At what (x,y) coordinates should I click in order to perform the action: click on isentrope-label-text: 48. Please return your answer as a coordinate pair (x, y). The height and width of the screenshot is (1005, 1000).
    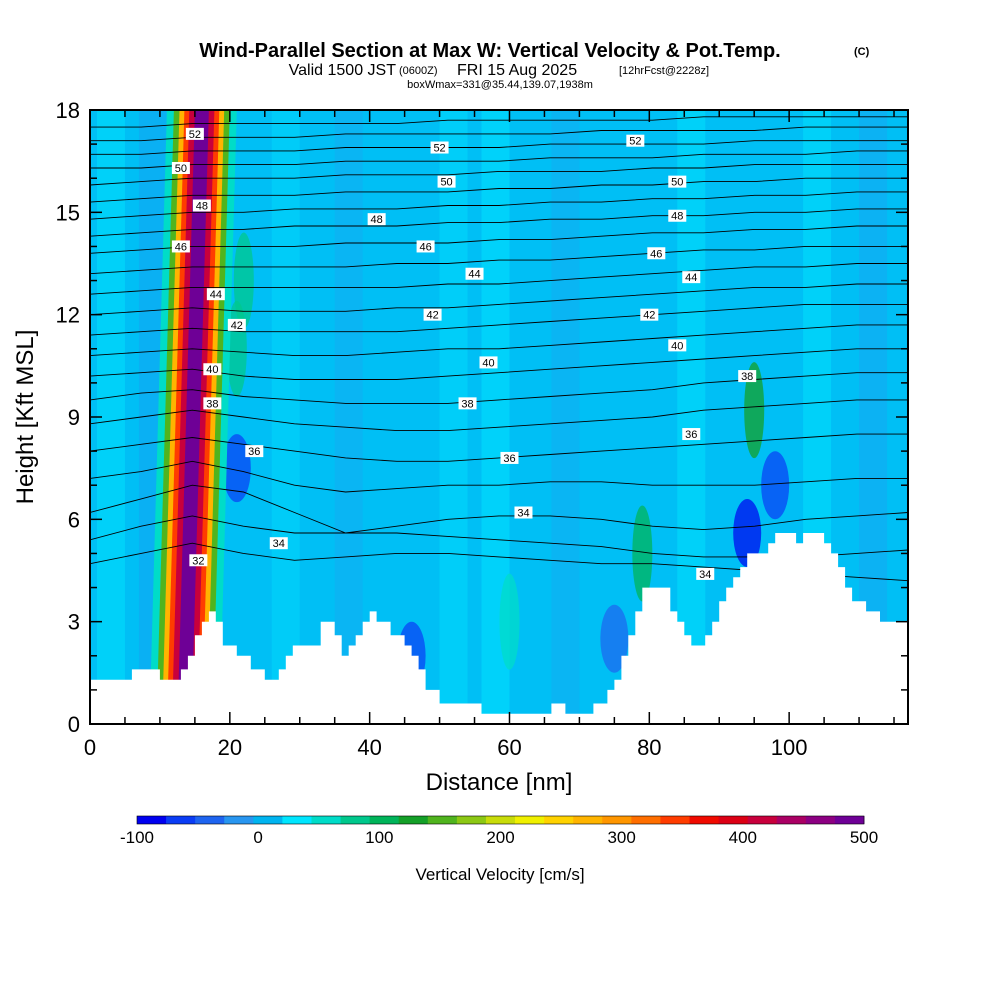
    Looking at the image, I should click on (377, 220).